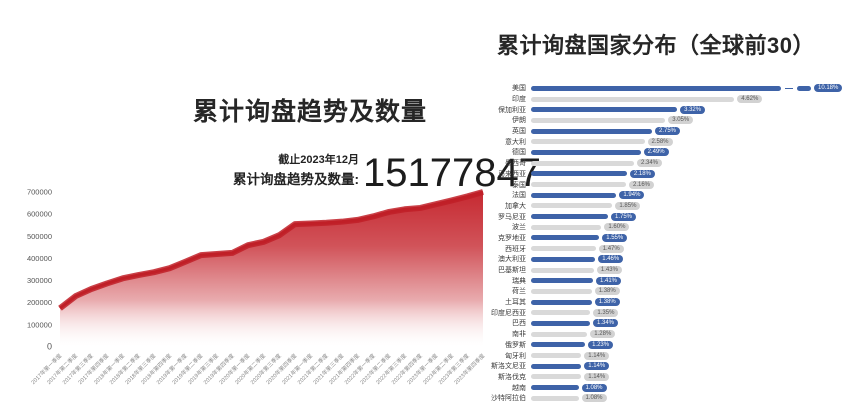 The image size is (852, 411). Describe the element at coordinates (656, 345) in the screenshot. I see `country-row: 俄罗斯 1.23%` at that location.